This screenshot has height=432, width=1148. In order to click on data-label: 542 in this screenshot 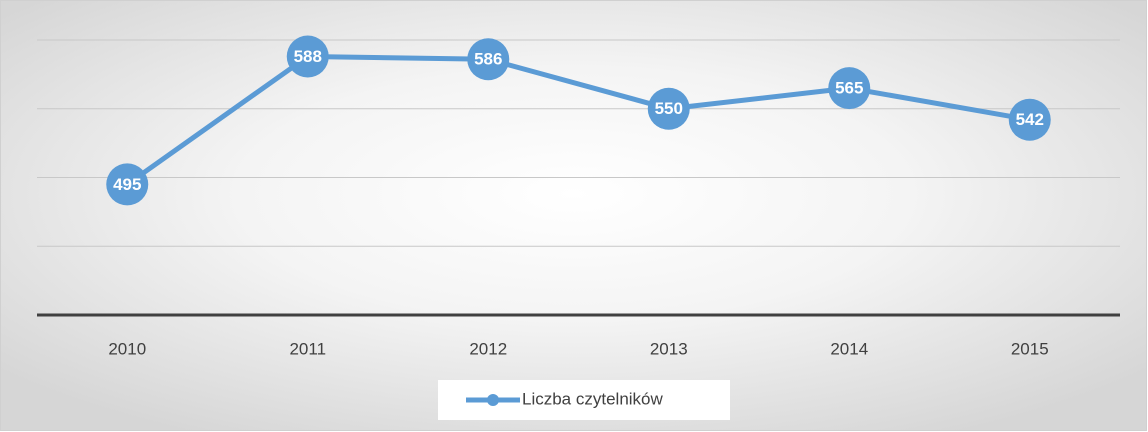, I will do `click(1030, 119)`.